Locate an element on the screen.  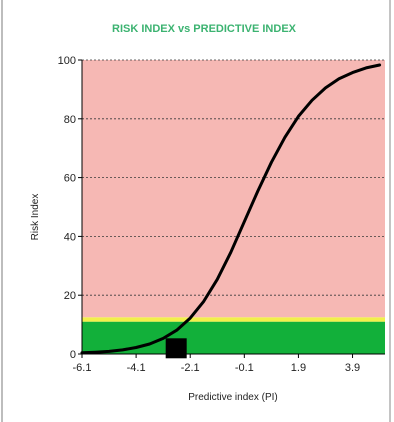
y-axis-ticks: 0 20 40 60 80 100 is located at coordinates (70, 208).